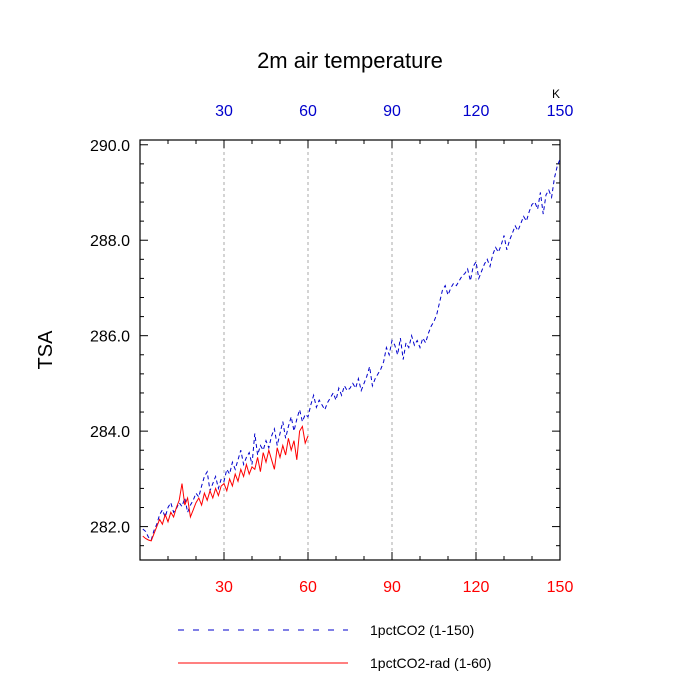 This screenshot has height=700, width=700. What do you see at coordinates (110, 432) in the screenshot?
I see `y-tick-label: 284.0` at bounding box center [110, 432].